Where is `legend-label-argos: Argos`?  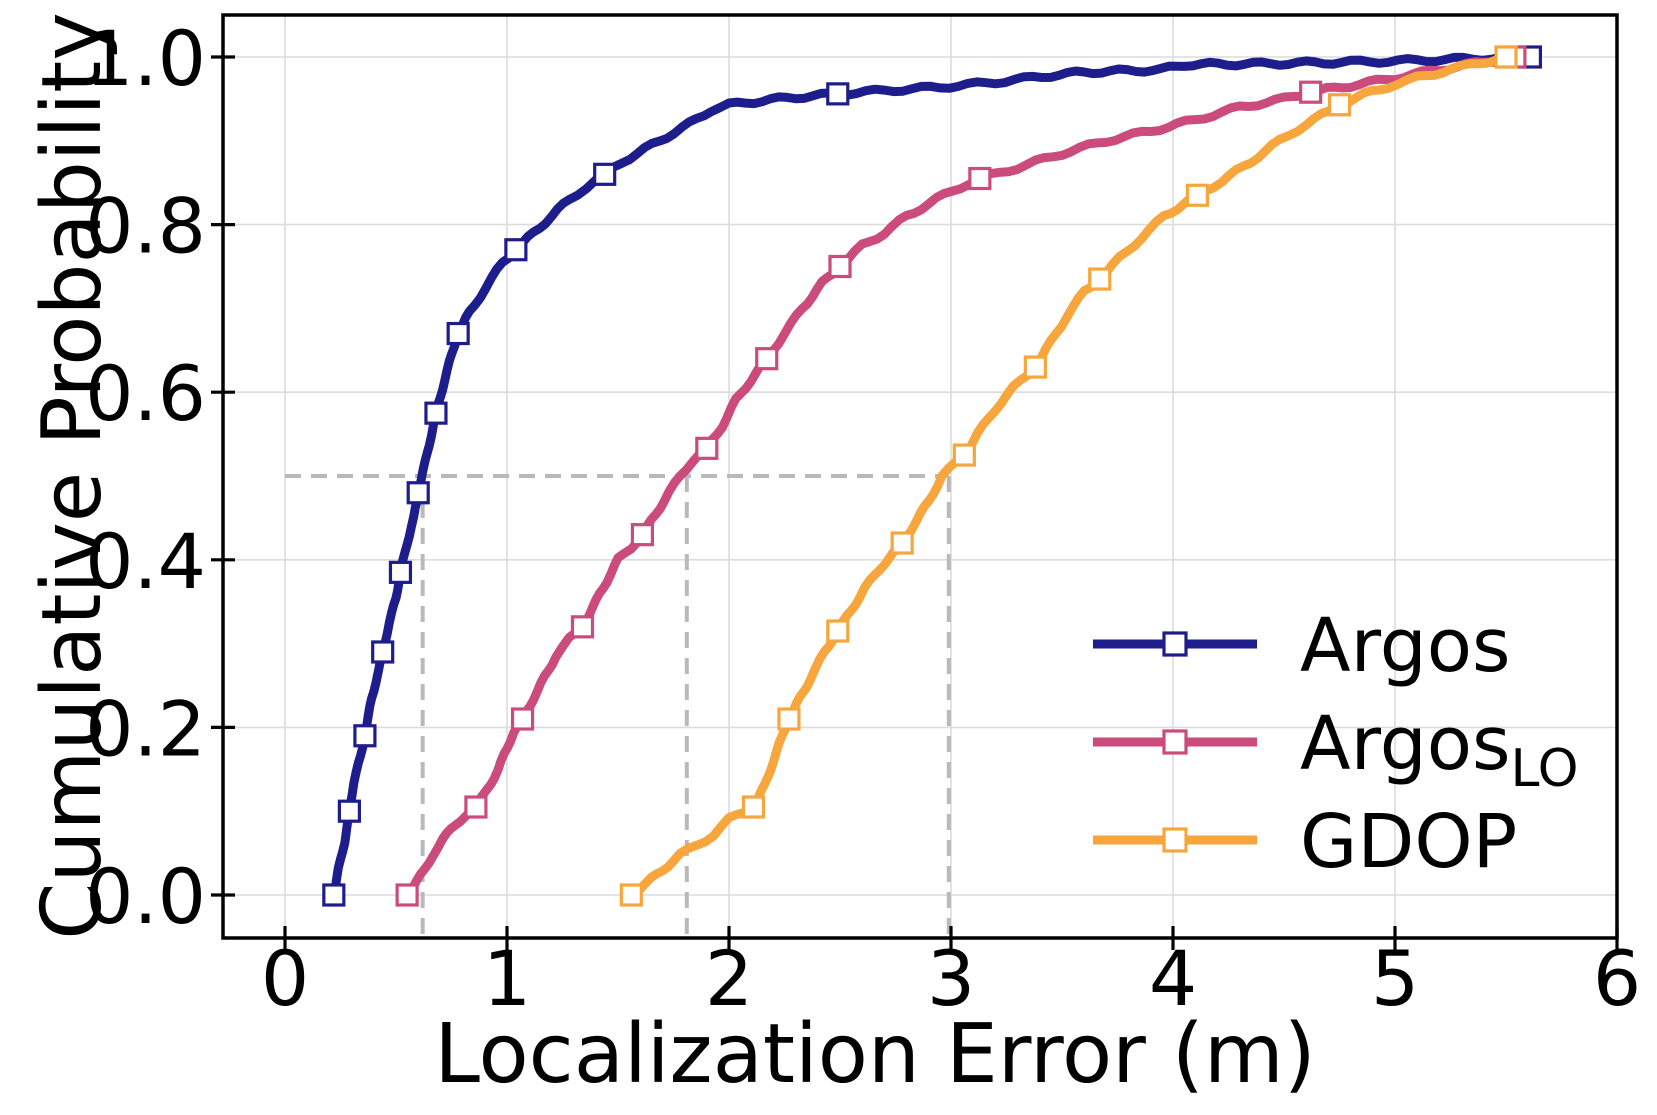
legend-label-argos: Argos is located at coordinates (1405, 646).